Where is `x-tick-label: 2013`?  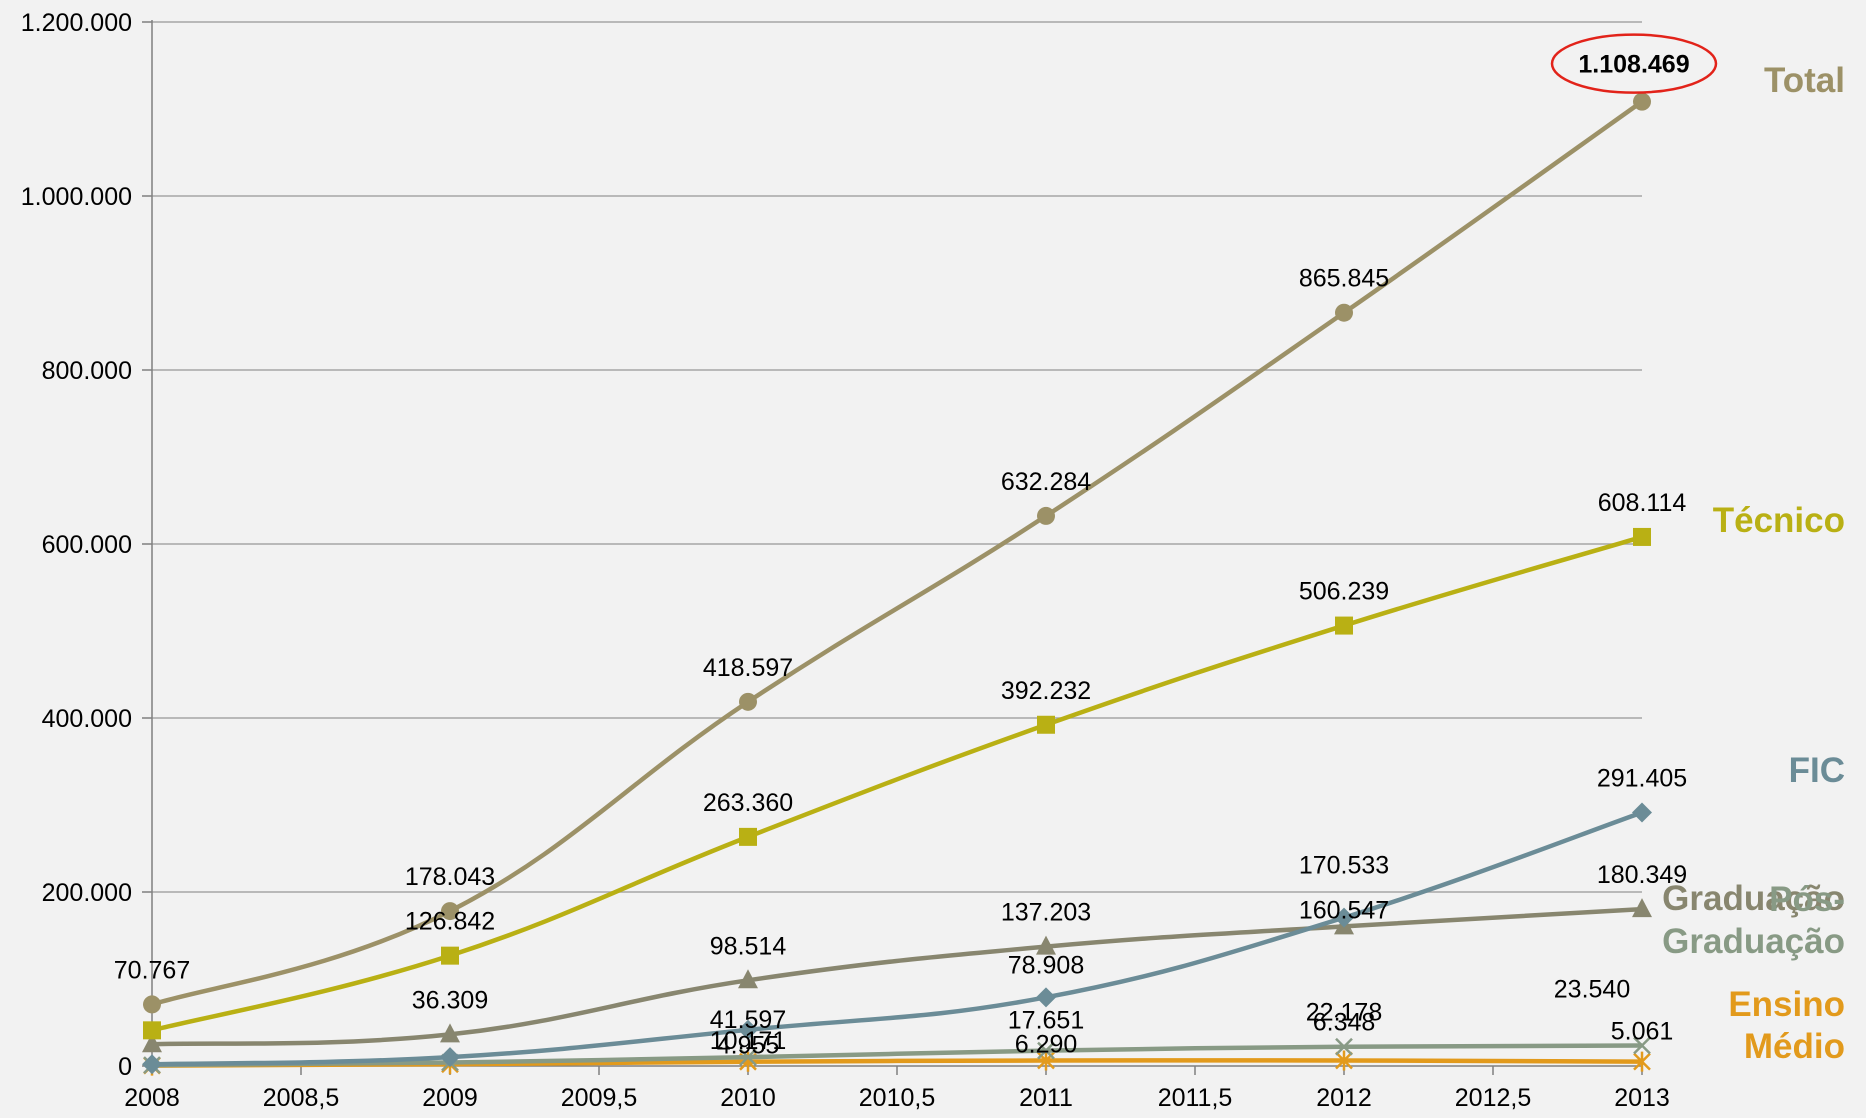
x-tick-label: 2013 is located at coordinates (1642, 1098).